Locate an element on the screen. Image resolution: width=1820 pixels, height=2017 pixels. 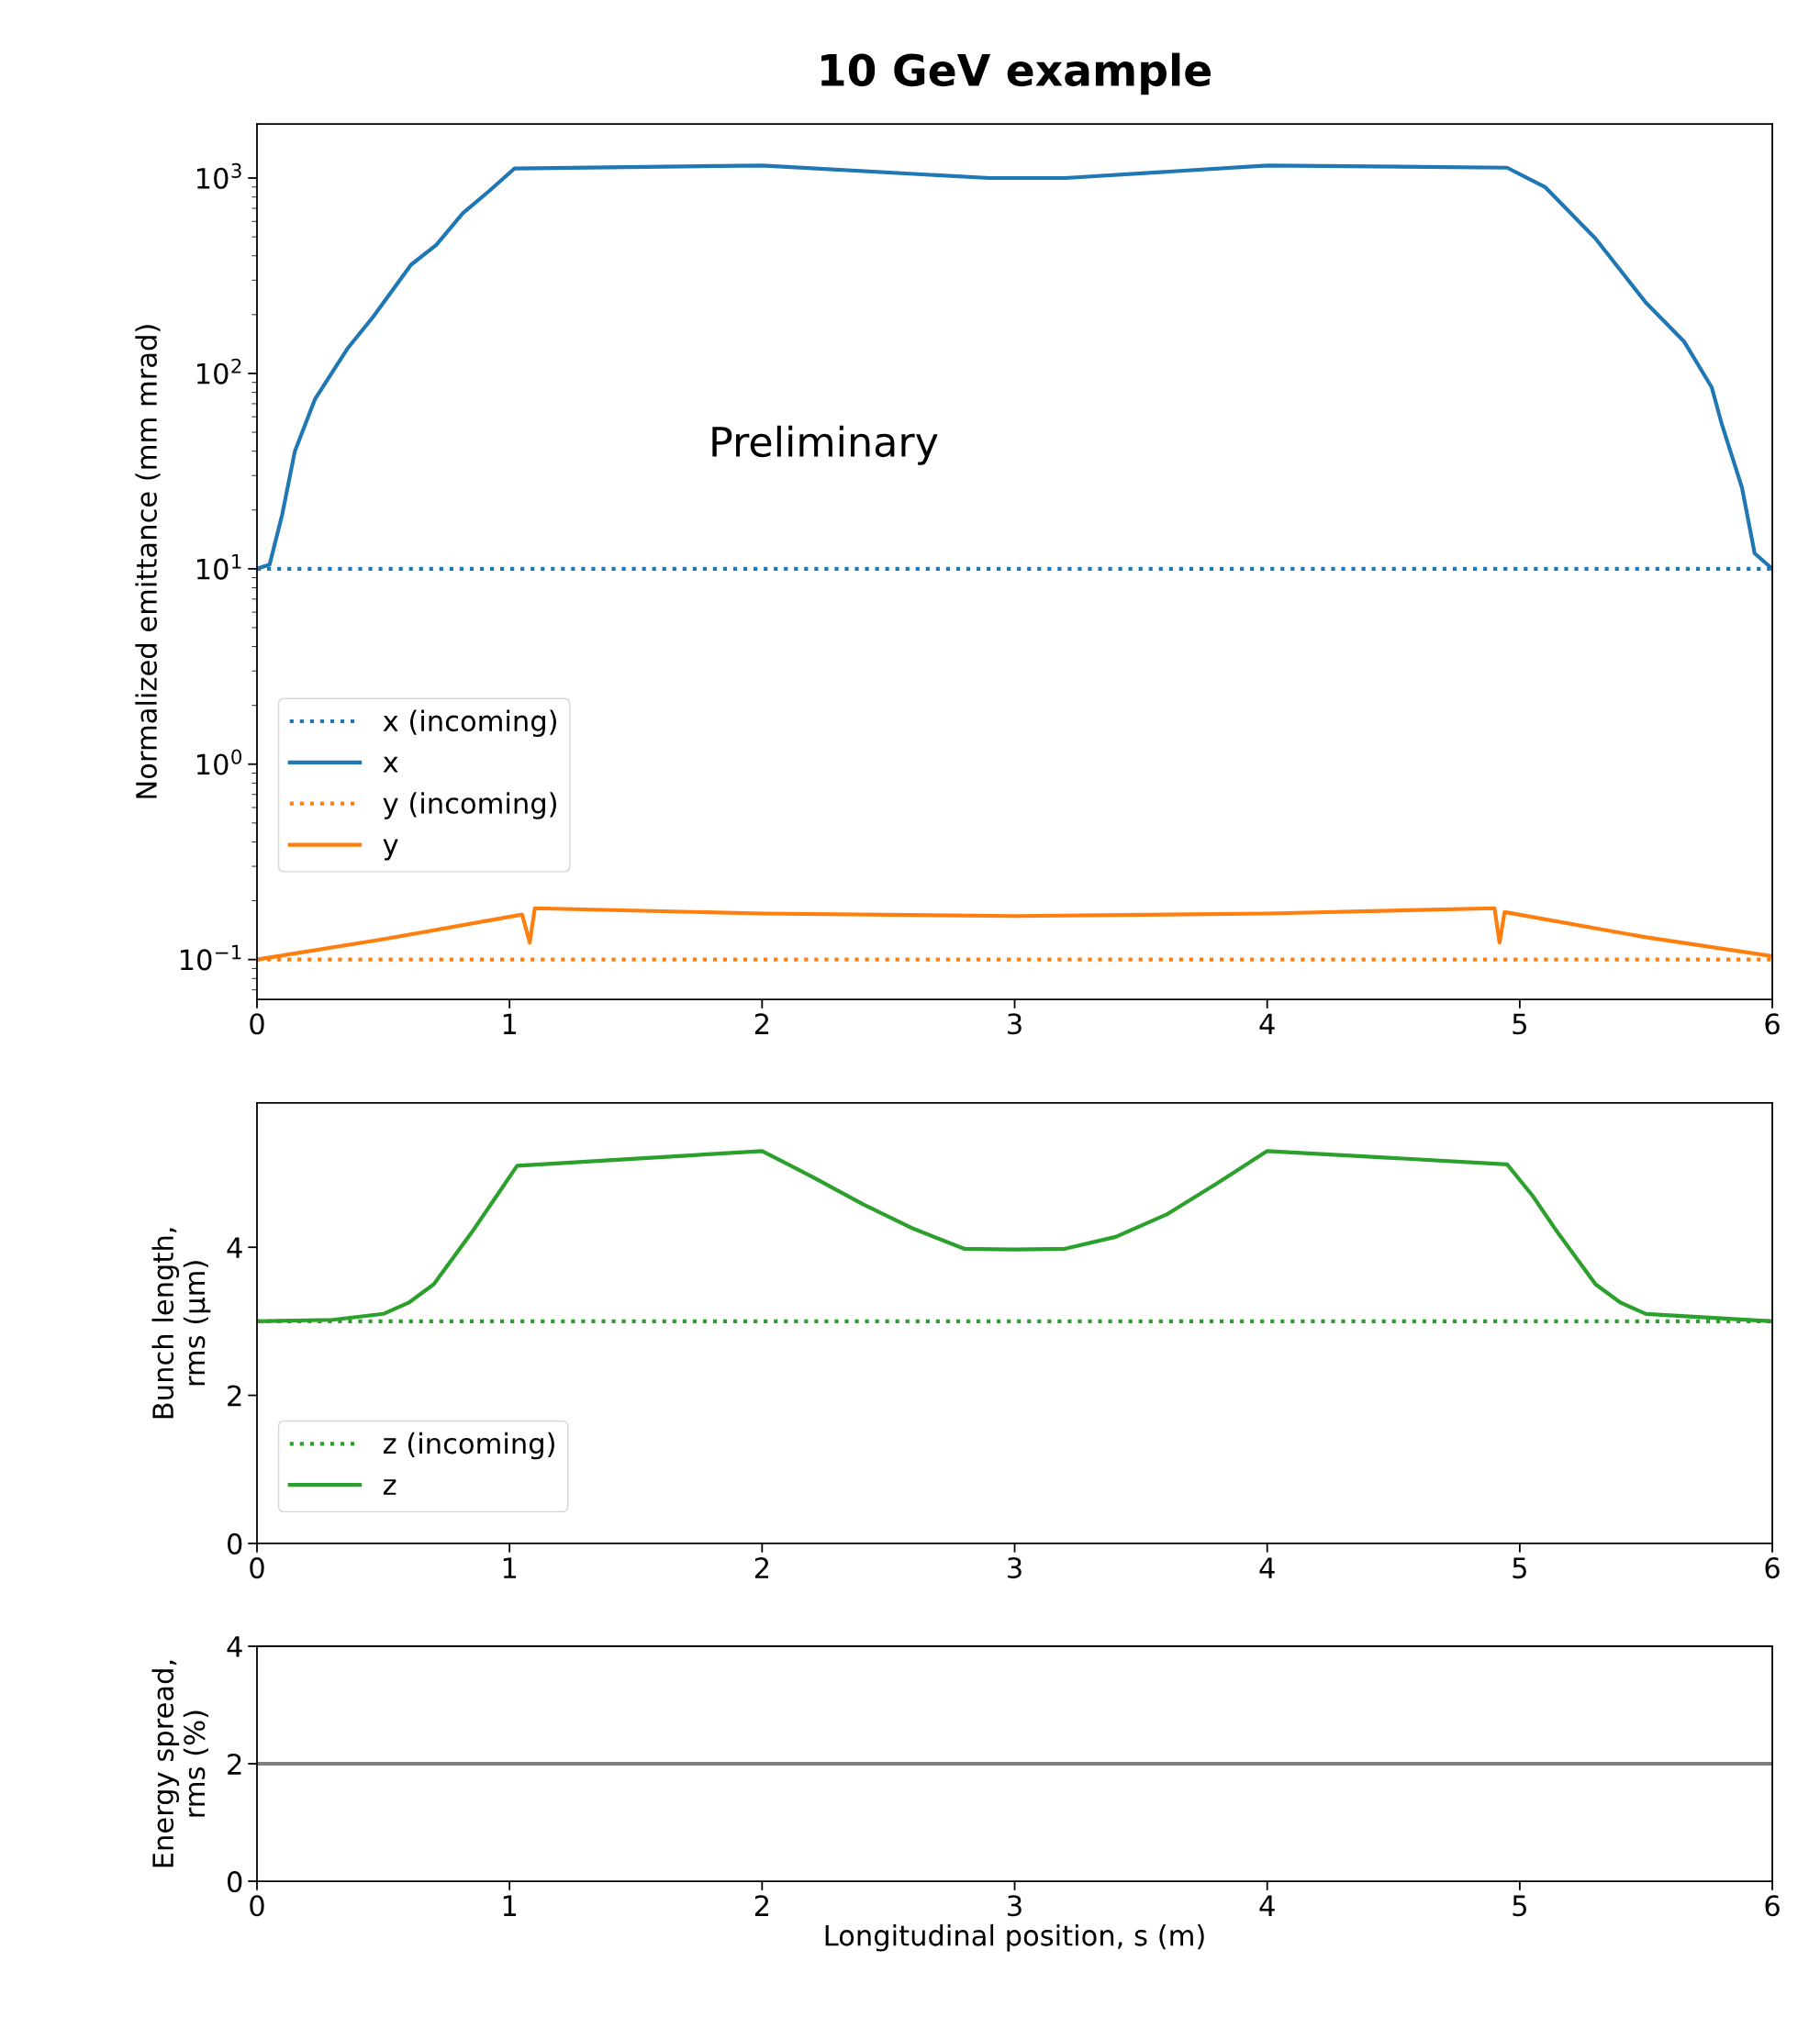
y-axis-title: Normalized emittance (mm mrad) is located at coordinates (148, 561).